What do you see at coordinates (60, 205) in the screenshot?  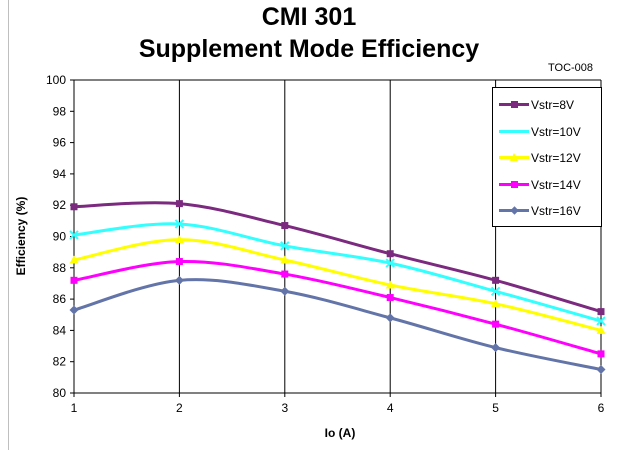 I see `y-tick-label: 92` at bounding box center [60, 205].